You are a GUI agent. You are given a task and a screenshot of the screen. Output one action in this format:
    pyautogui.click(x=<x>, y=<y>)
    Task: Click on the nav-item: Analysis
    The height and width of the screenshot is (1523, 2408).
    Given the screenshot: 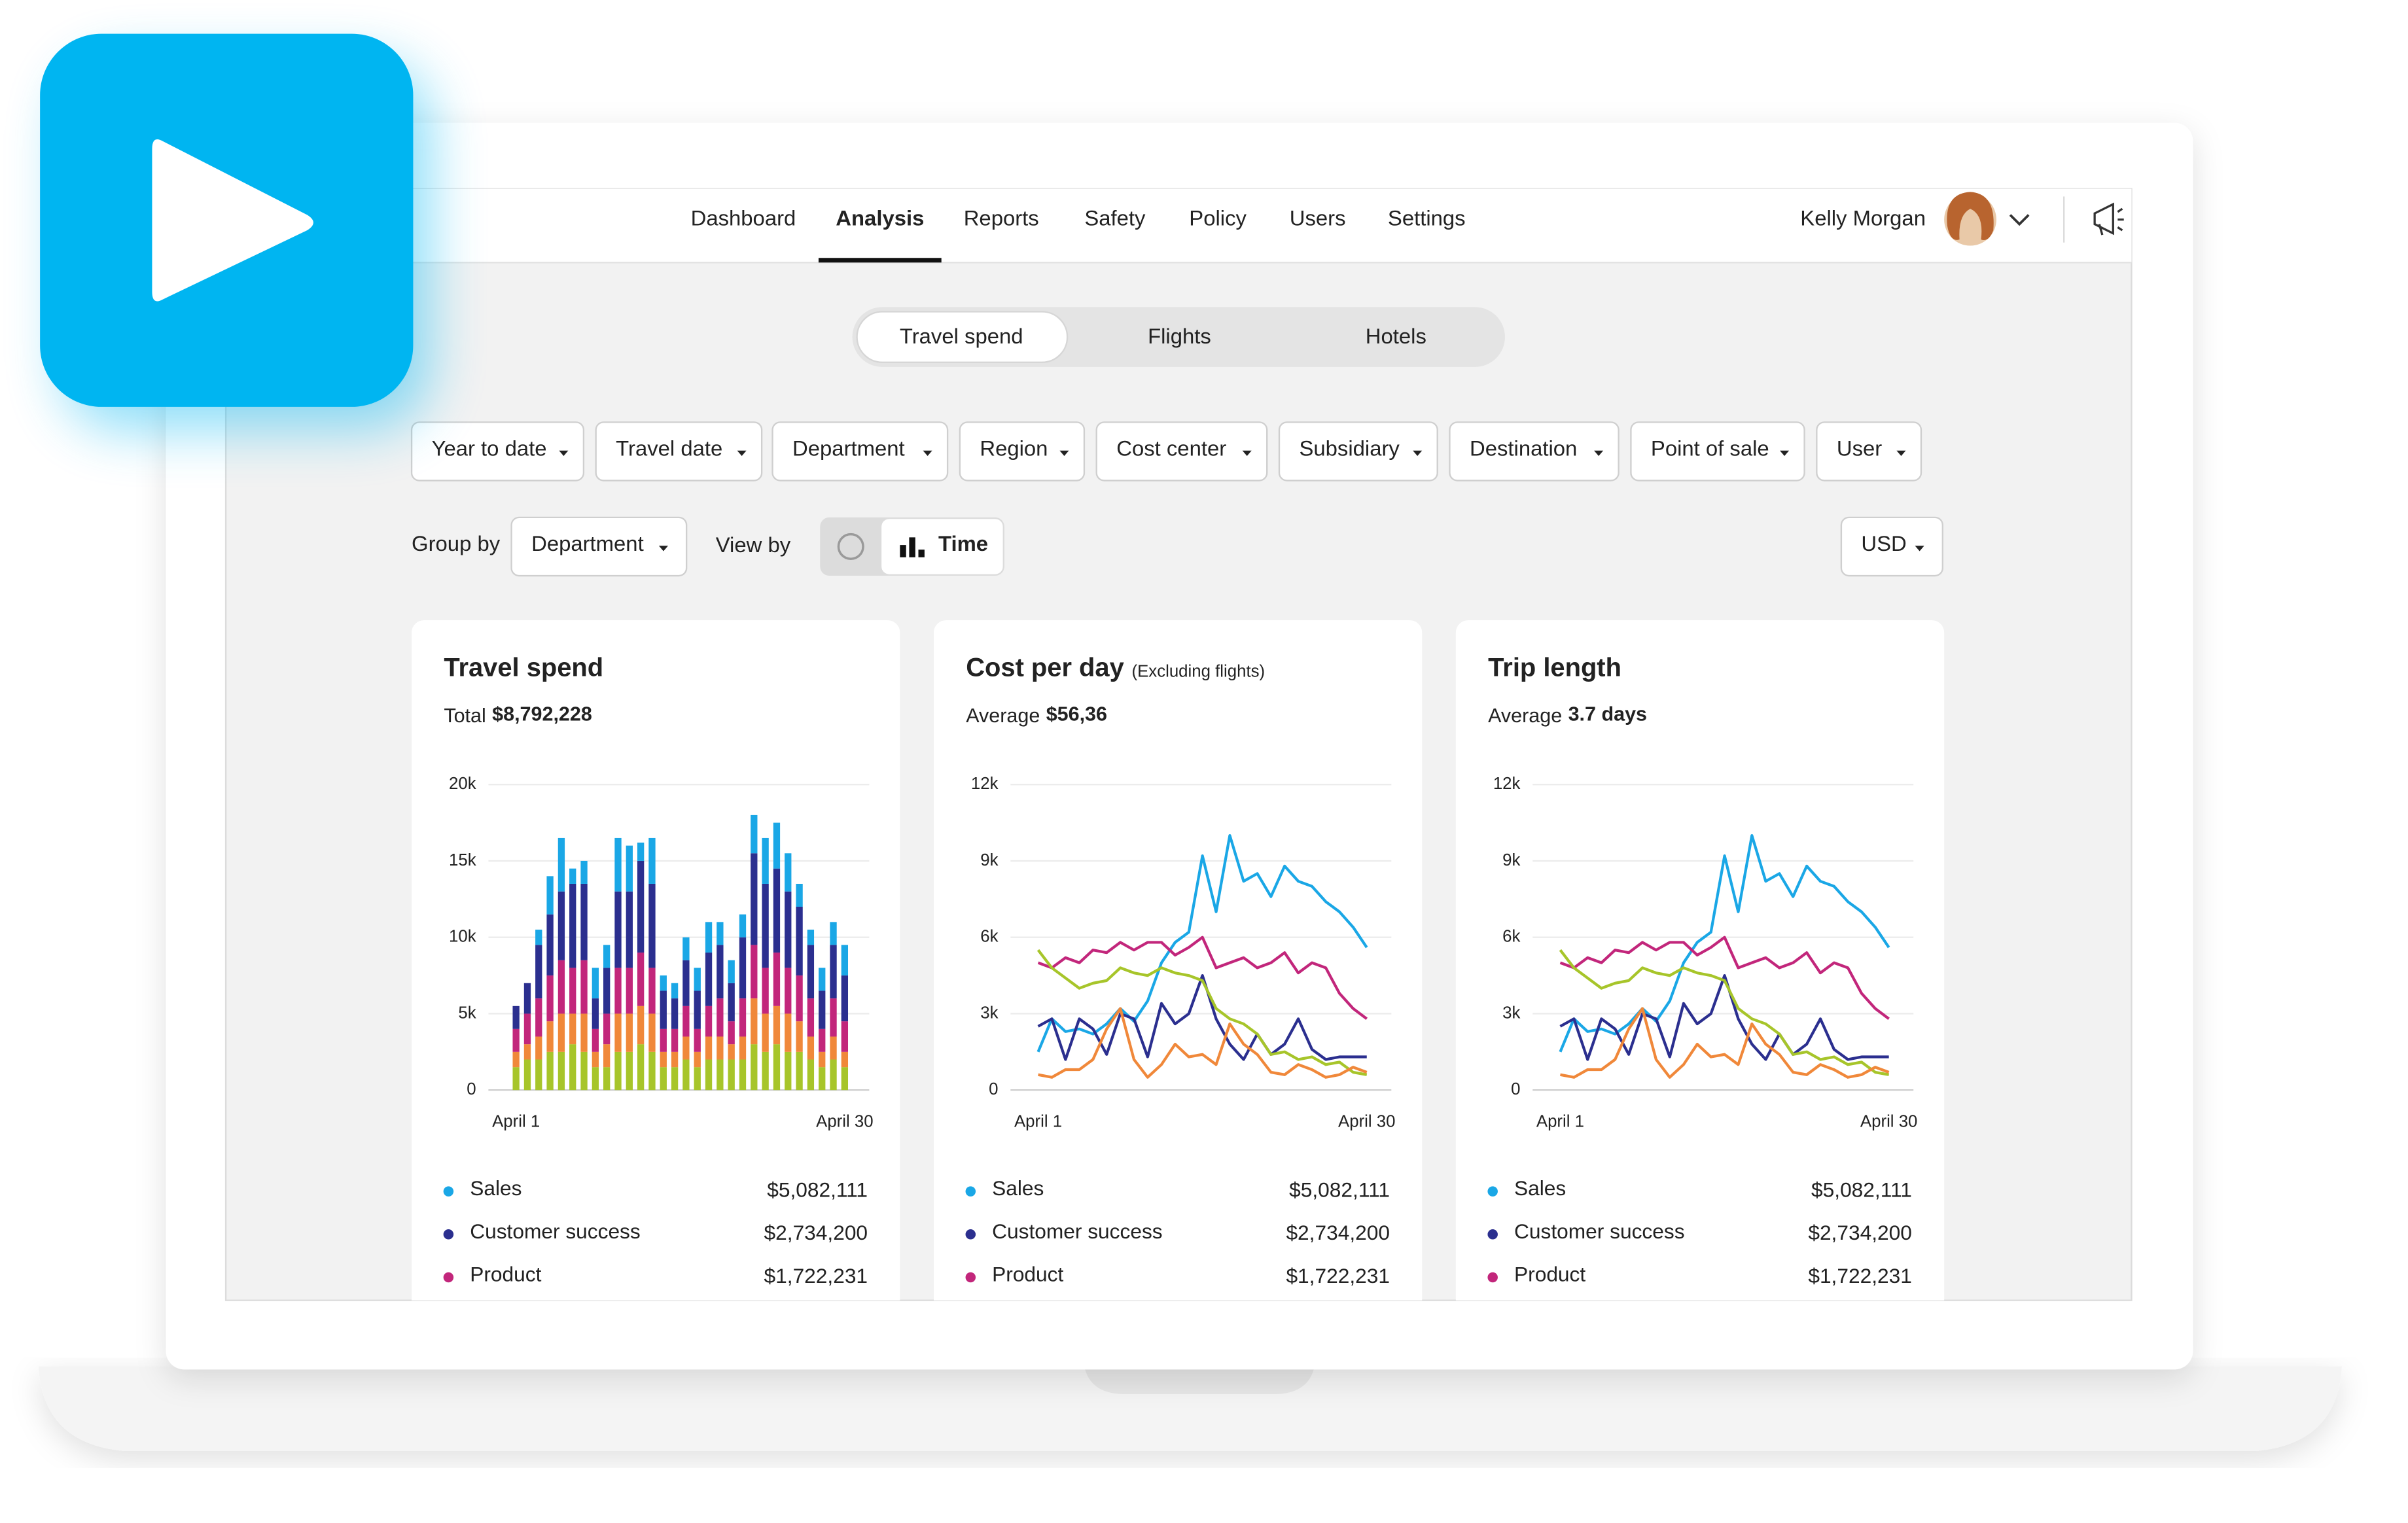 What is the action you would take?
    pyautogui.click(x=880, y=217)
    